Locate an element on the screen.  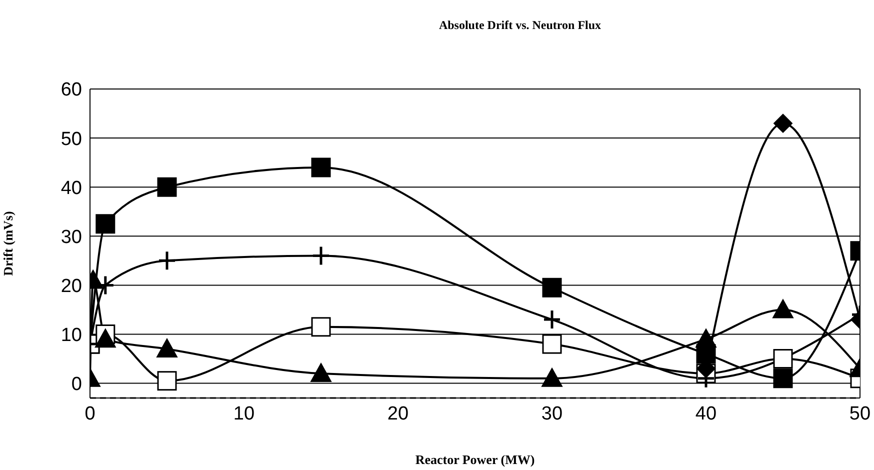
x-axis-title: Reactor Power (MW) is located at coordinates (475, 459).